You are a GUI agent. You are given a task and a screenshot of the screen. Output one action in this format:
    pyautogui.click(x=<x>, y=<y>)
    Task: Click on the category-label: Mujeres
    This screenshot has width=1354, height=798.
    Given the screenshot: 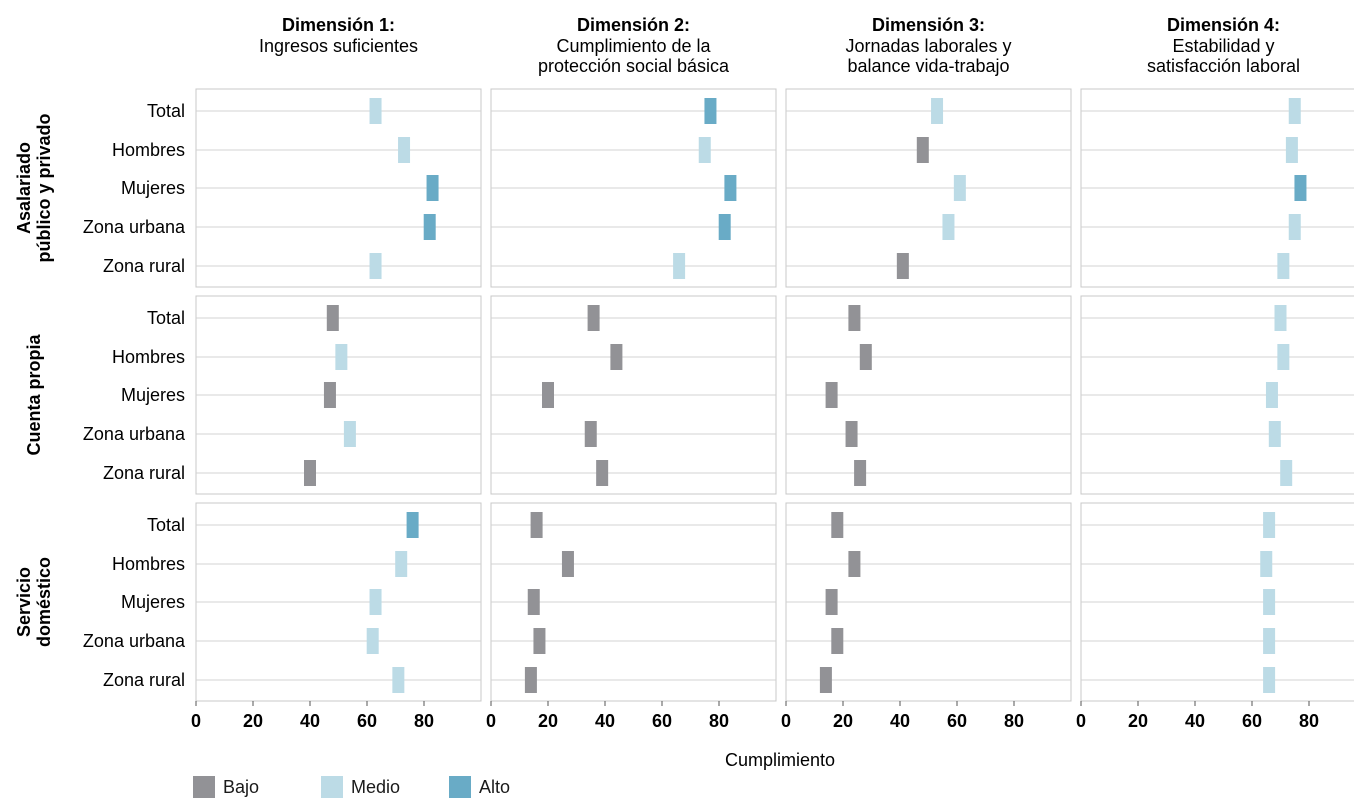 What is the action you would take?
    pyautogui.click(x=153, y=602)
    